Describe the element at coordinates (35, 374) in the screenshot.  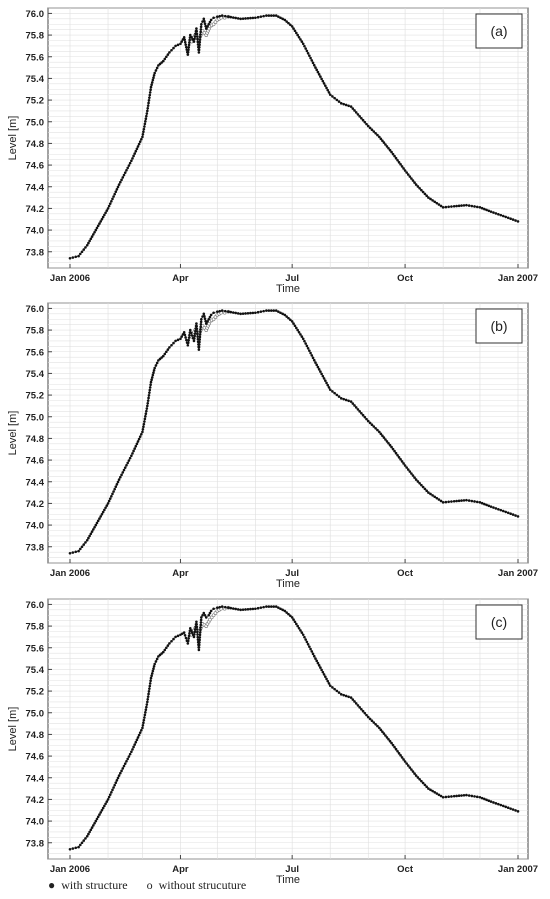
I see `y-tick-label: 75.4` at that location.